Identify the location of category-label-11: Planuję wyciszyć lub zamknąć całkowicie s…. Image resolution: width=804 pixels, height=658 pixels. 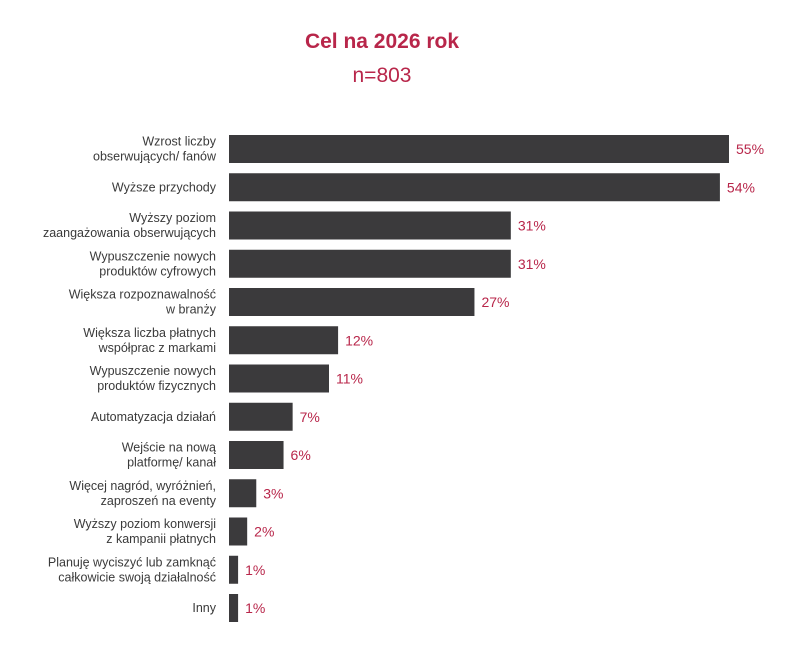
(132, 569).